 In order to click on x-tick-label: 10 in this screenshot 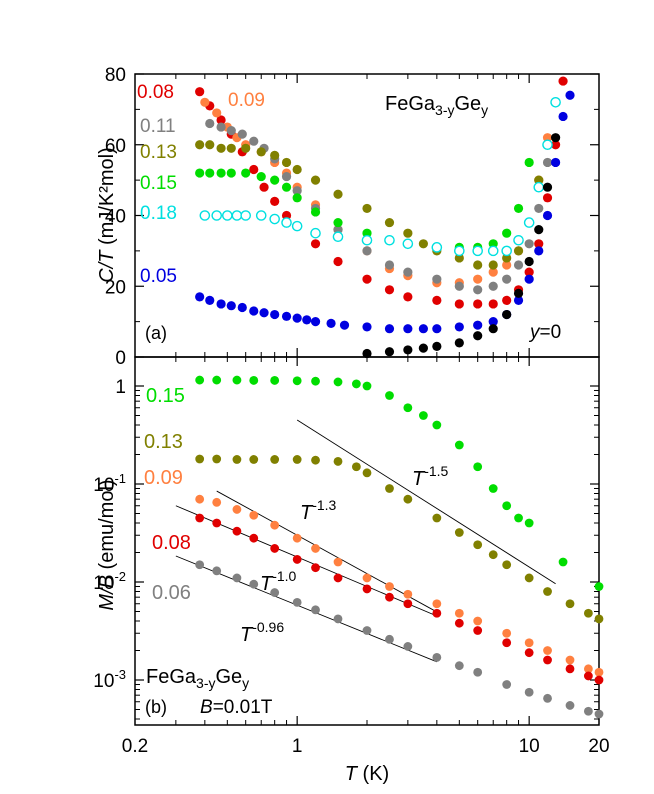, I will do `click(529, 746)`.